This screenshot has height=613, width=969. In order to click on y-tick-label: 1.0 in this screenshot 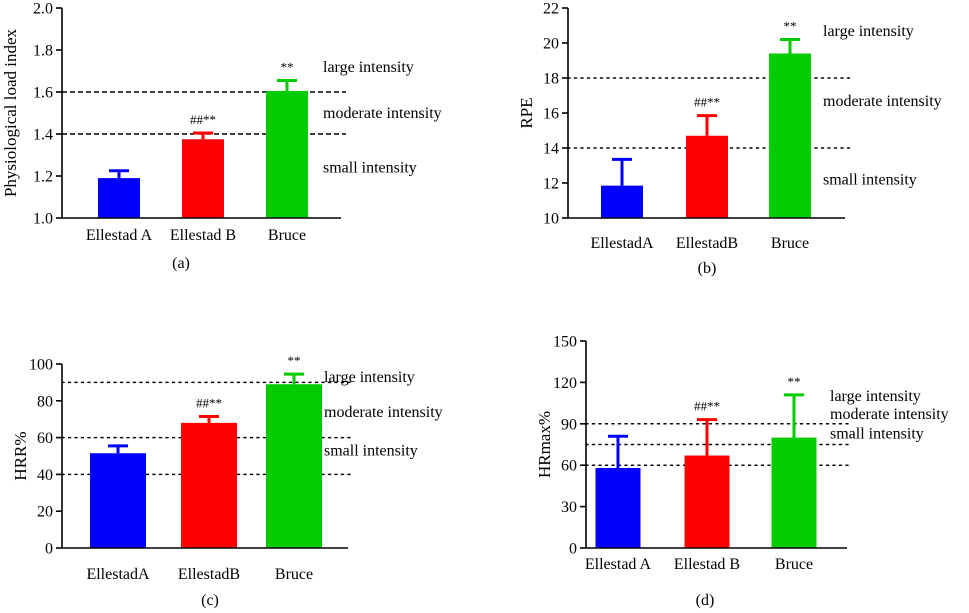, I will do `click(43, 219)`.